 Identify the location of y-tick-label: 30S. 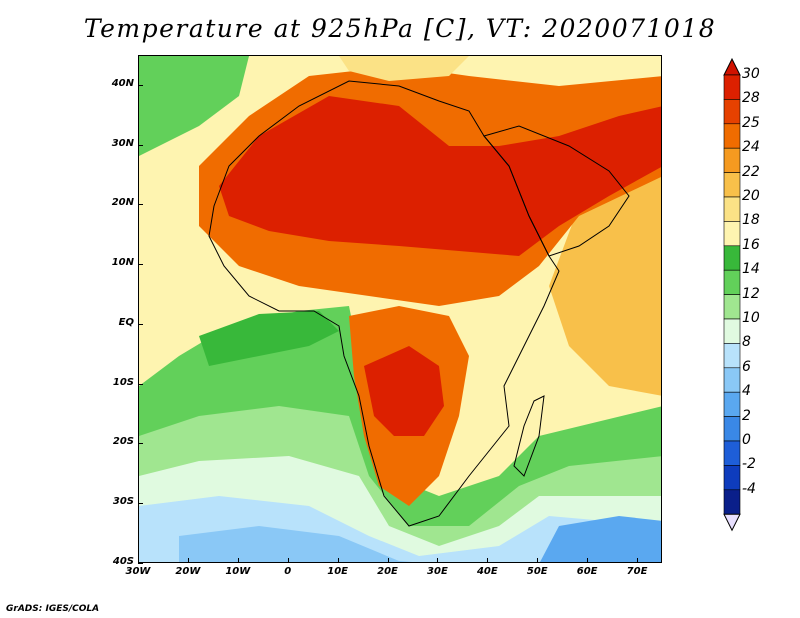
(123, 502).